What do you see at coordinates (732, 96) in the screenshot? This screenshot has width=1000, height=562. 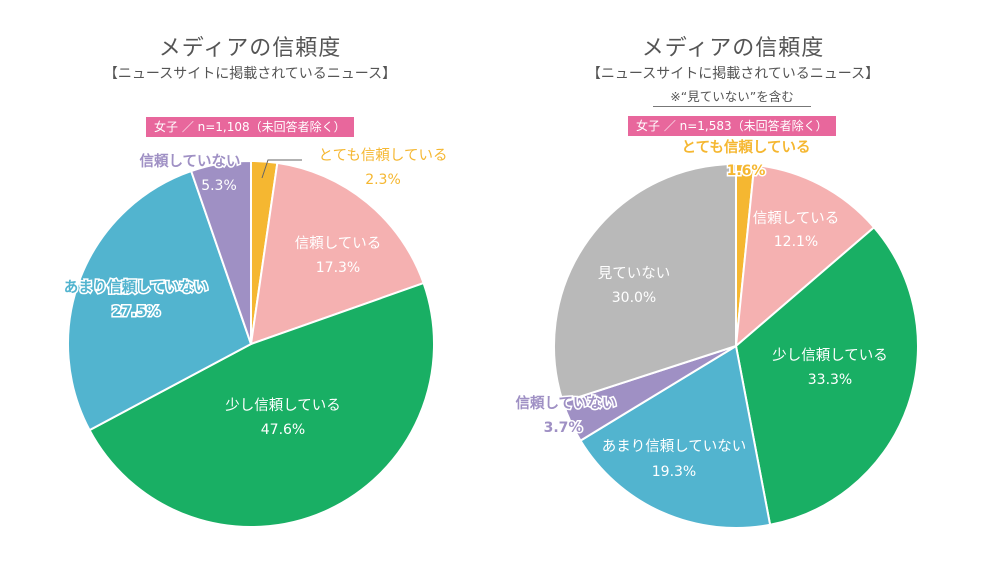 I see `right-chart-note: ※“見ていない”を含む` at bounding box center [732, 96].